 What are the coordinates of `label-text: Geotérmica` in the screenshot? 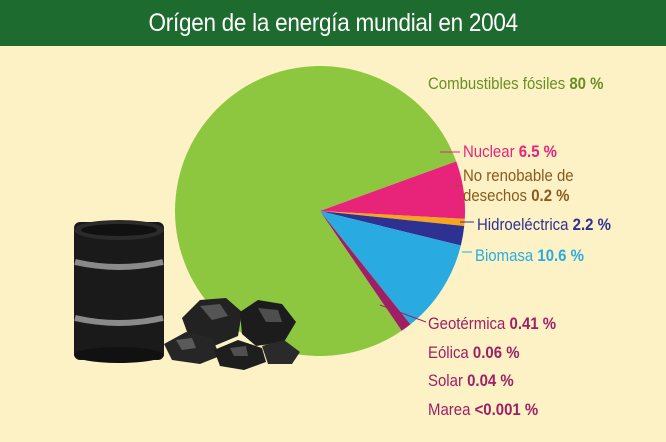 It's located at (467, 323).